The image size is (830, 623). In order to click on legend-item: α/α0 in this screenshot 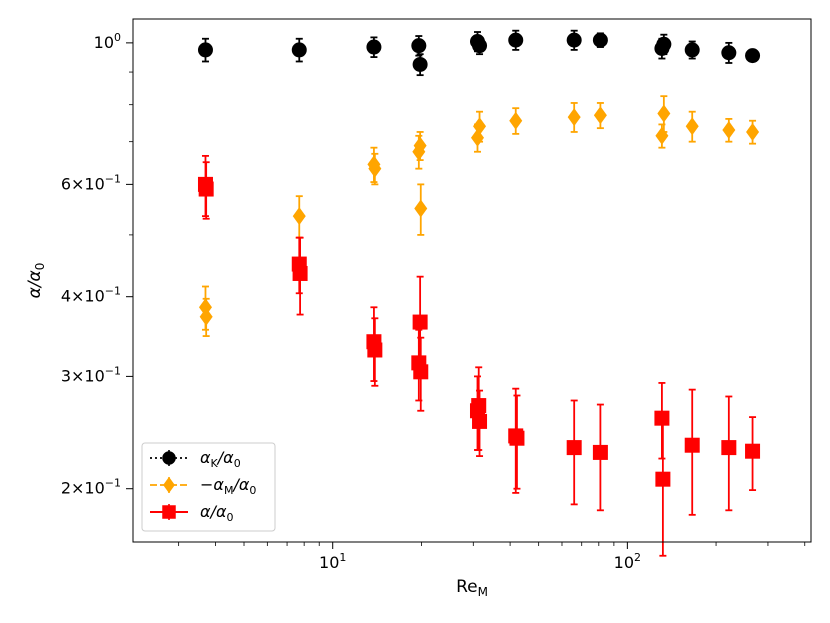, I will do `click(191, 513)`.